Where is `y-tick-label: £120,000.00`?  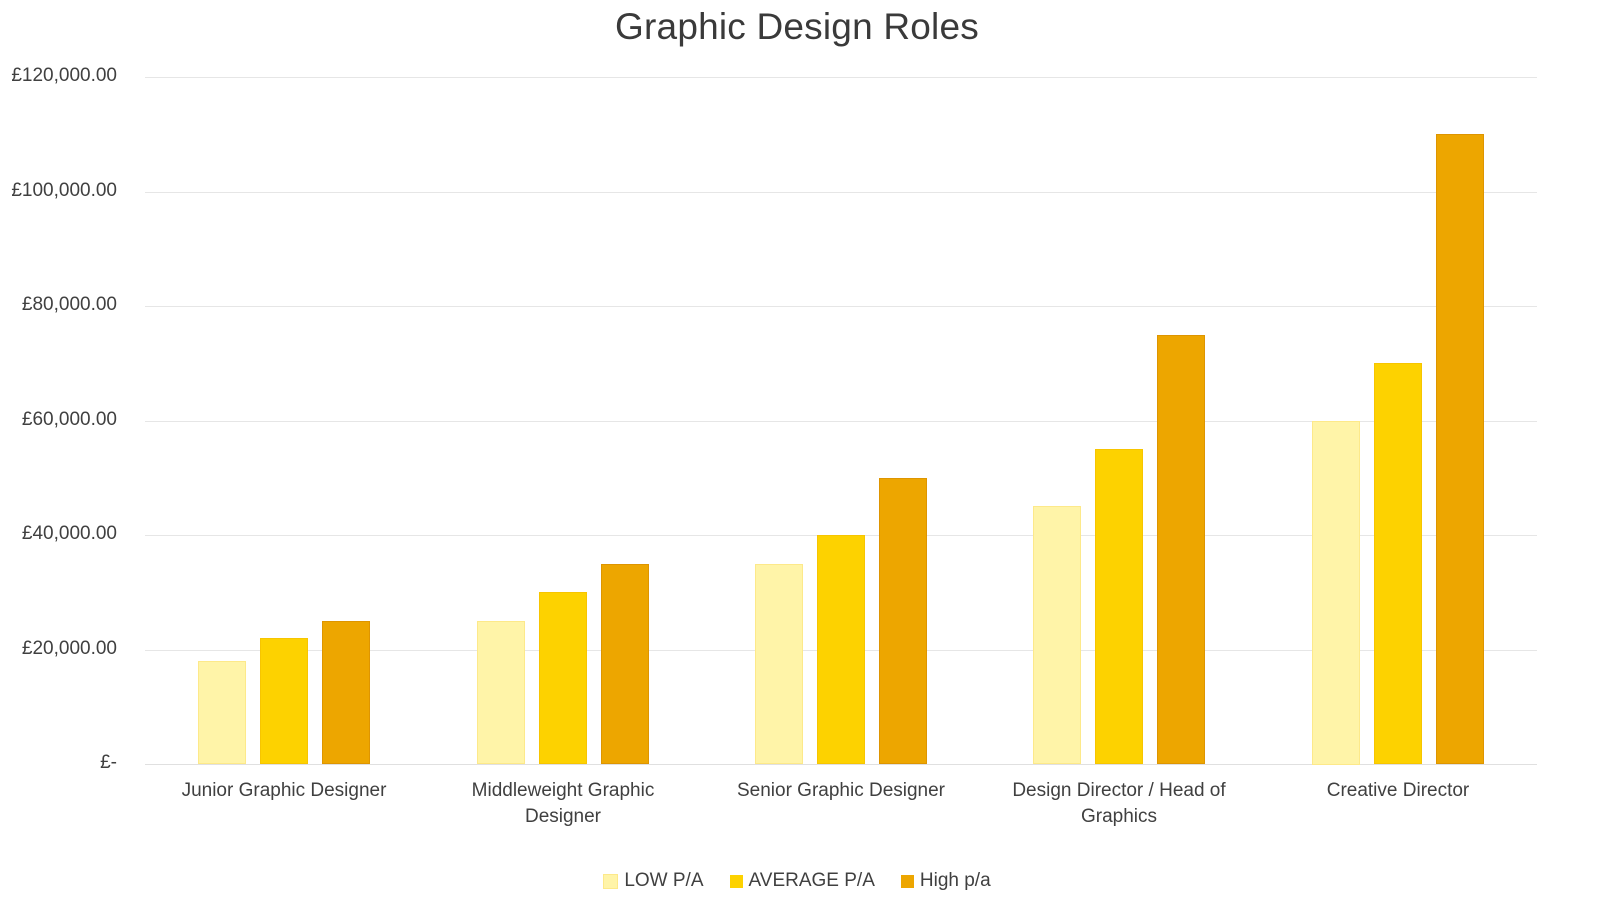 y-tick-label: £120,000.00 is located at coordinates (64, 75).